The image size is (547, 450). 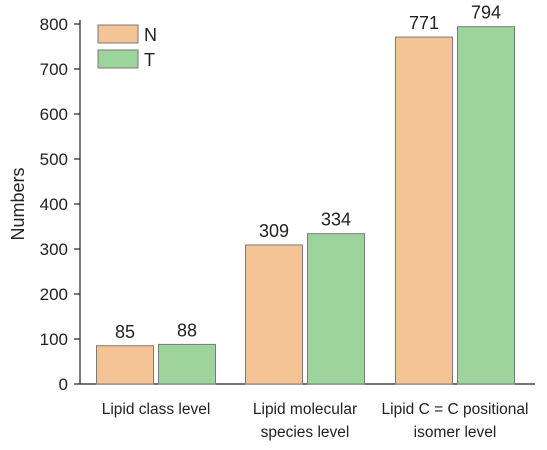 I want to click on bar-value-label: 794, so click(x=486, y=13).